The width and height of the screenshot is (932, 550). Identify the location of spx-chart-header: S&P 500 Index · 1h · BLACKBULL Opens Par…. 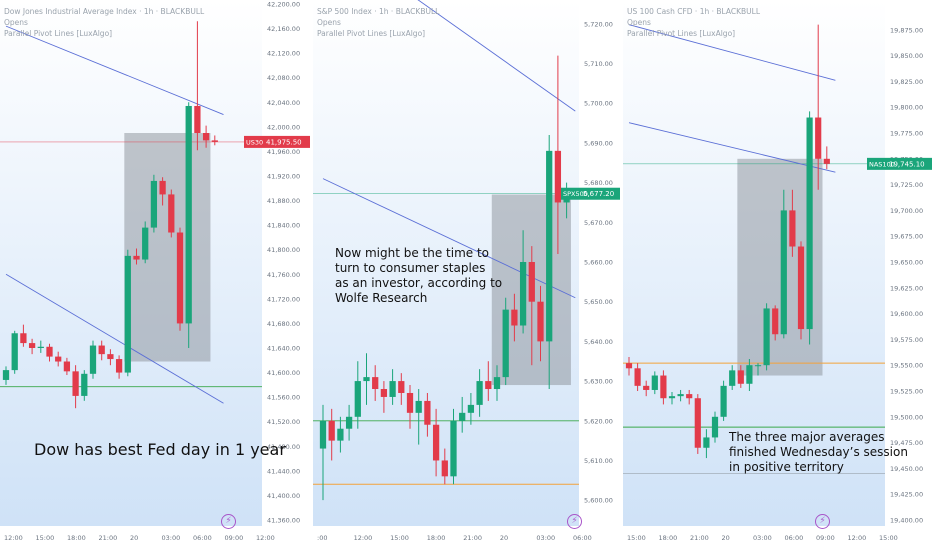
(378, 22).